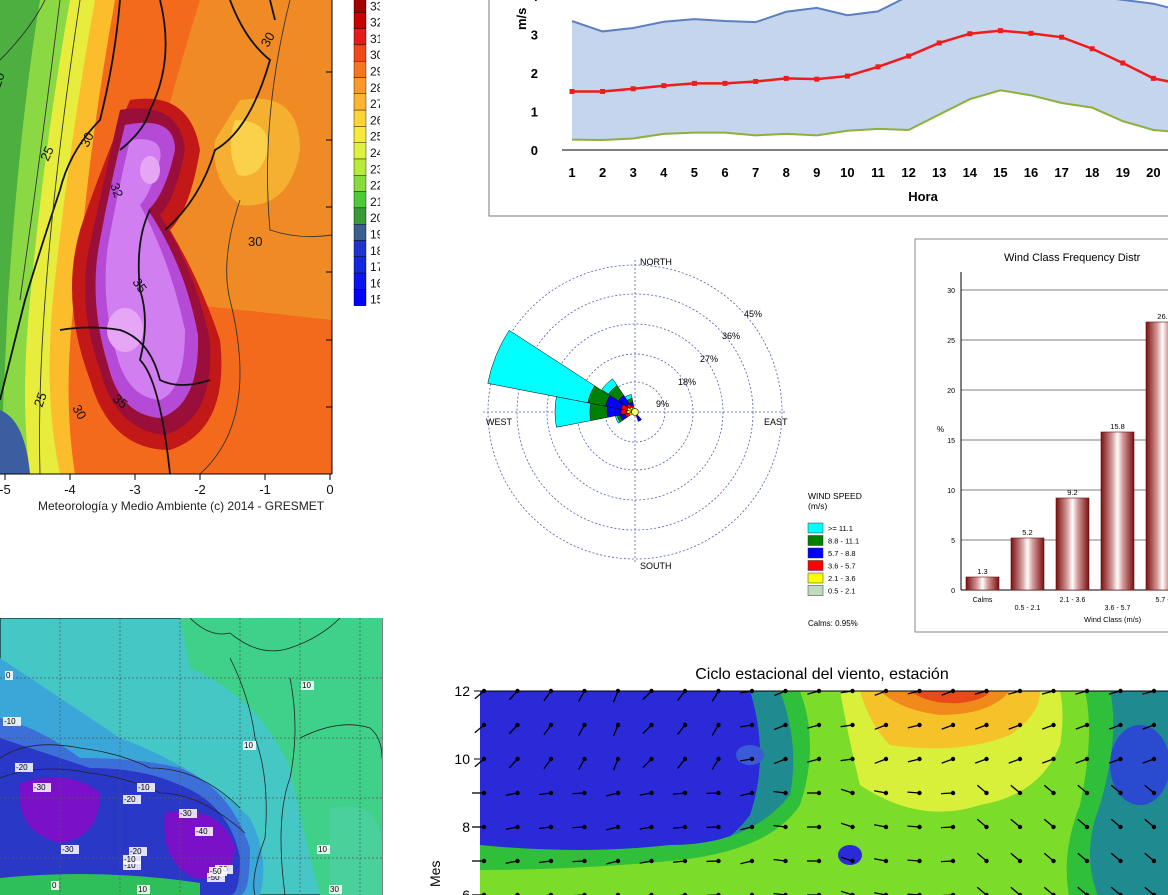  Describe the element at coordinates (534, 73) in the screenshot. I see `y-tick-label: 2` at that location.